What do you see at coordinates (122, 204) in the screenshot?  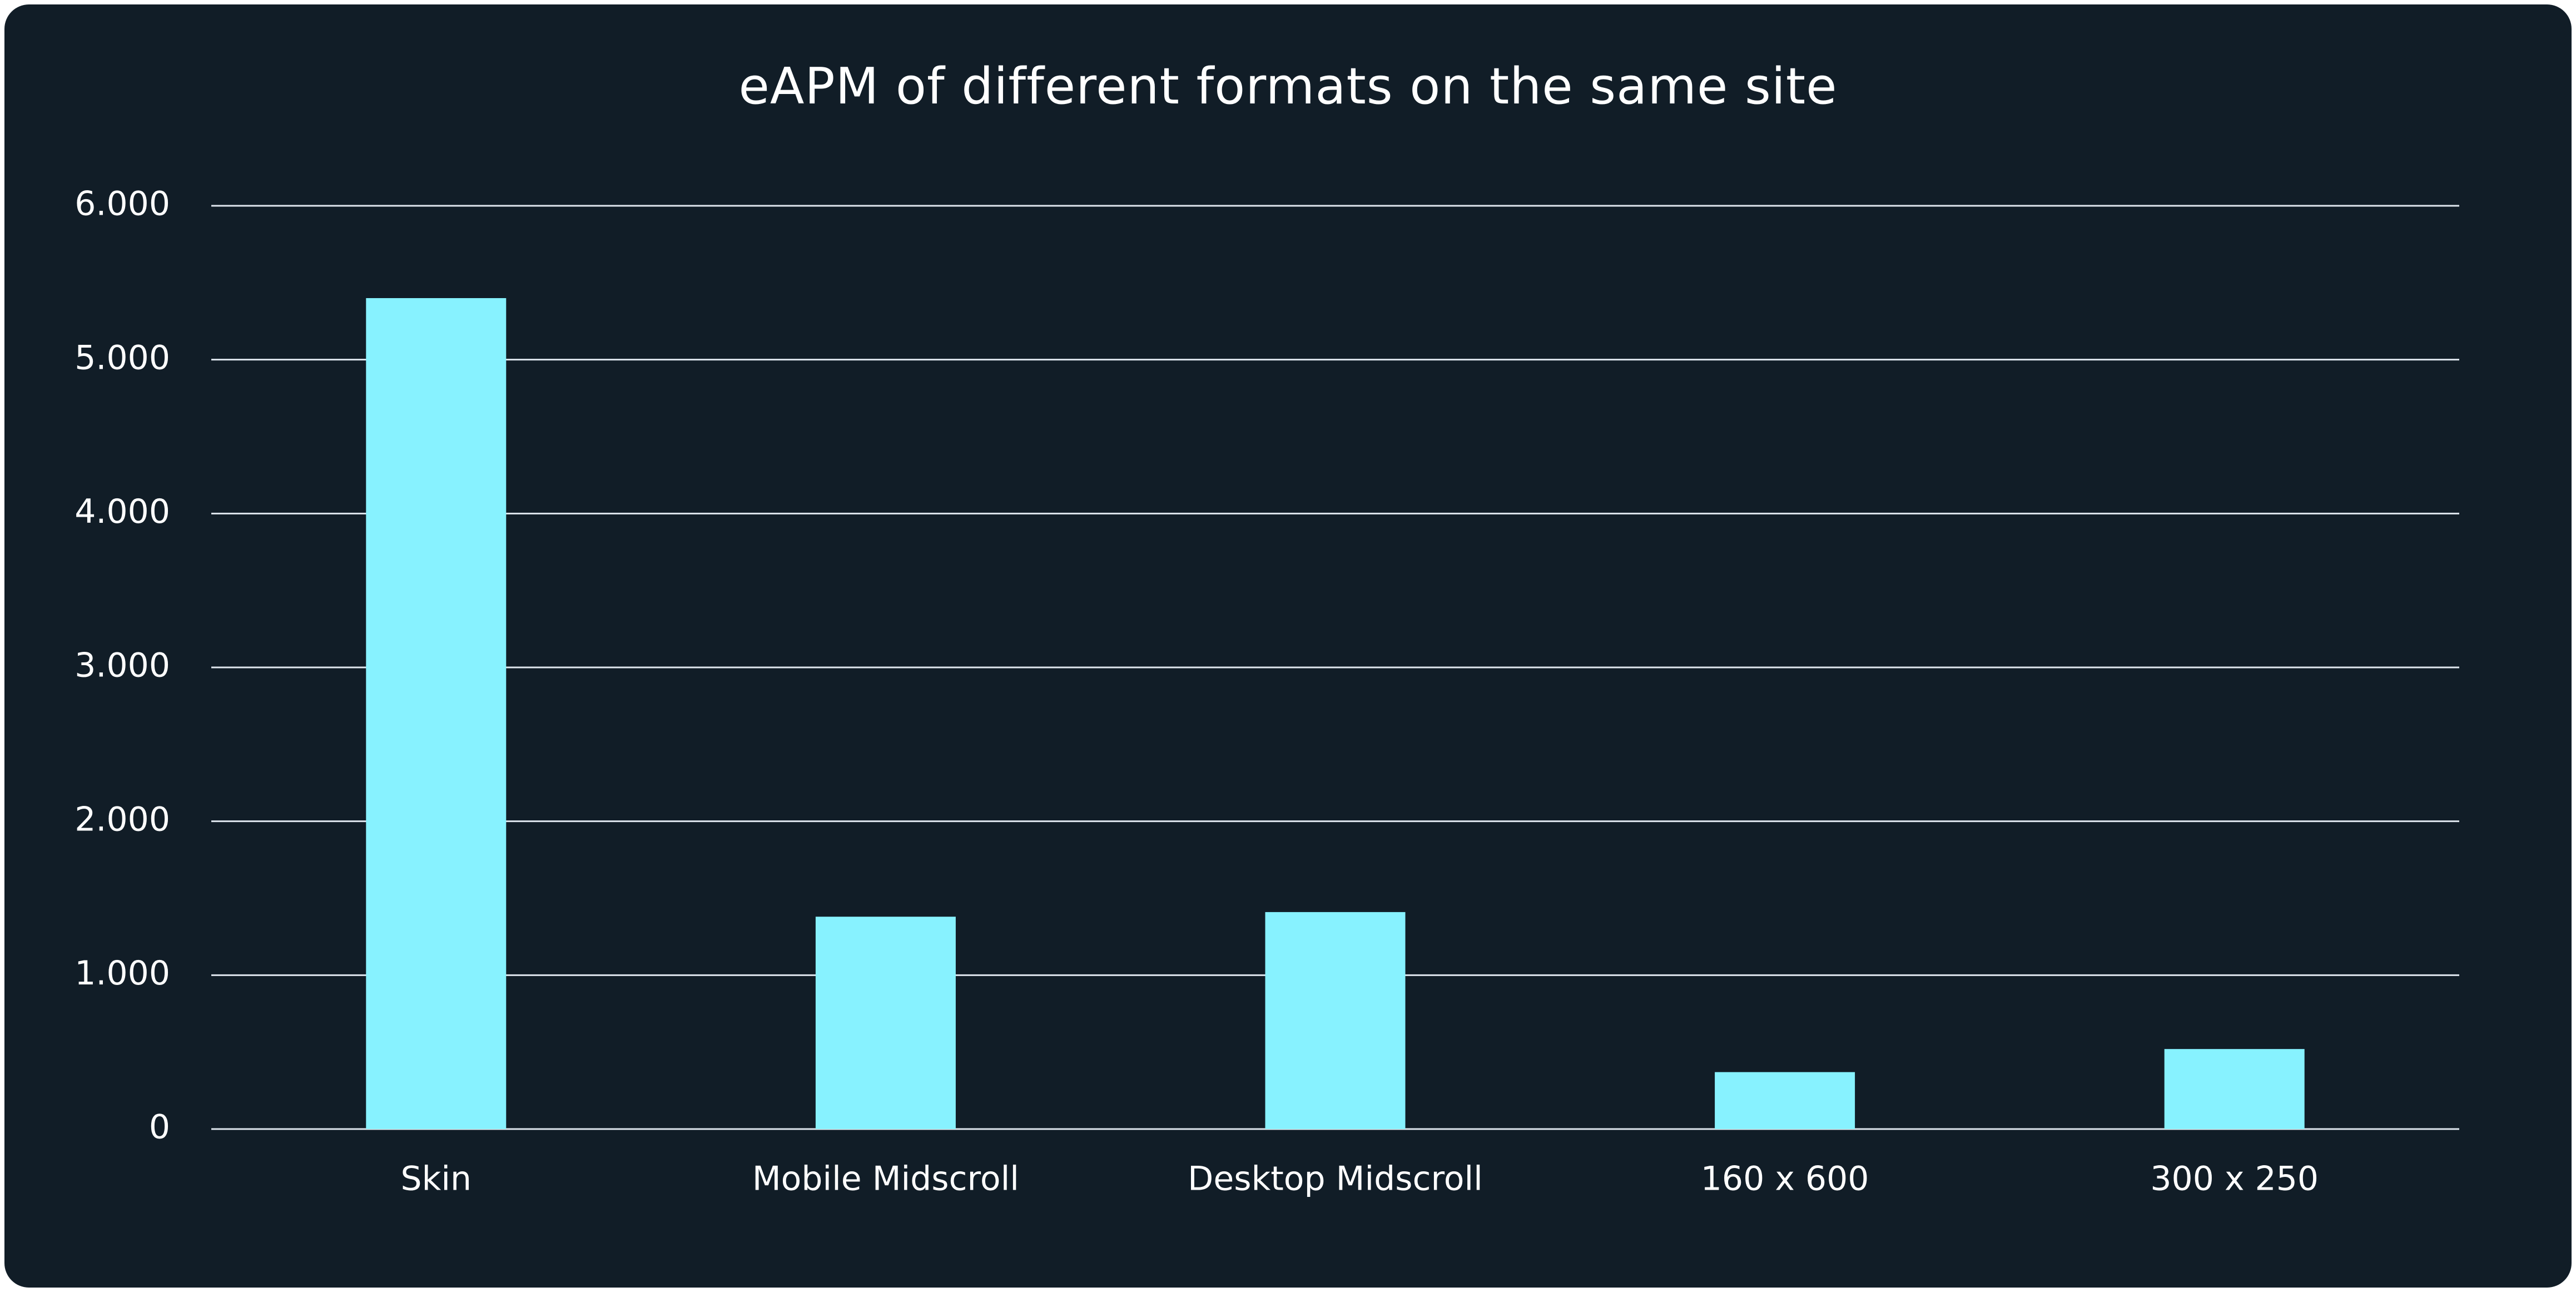 I see `y-tick-label: 6.000` at bounding box center [122, 204].